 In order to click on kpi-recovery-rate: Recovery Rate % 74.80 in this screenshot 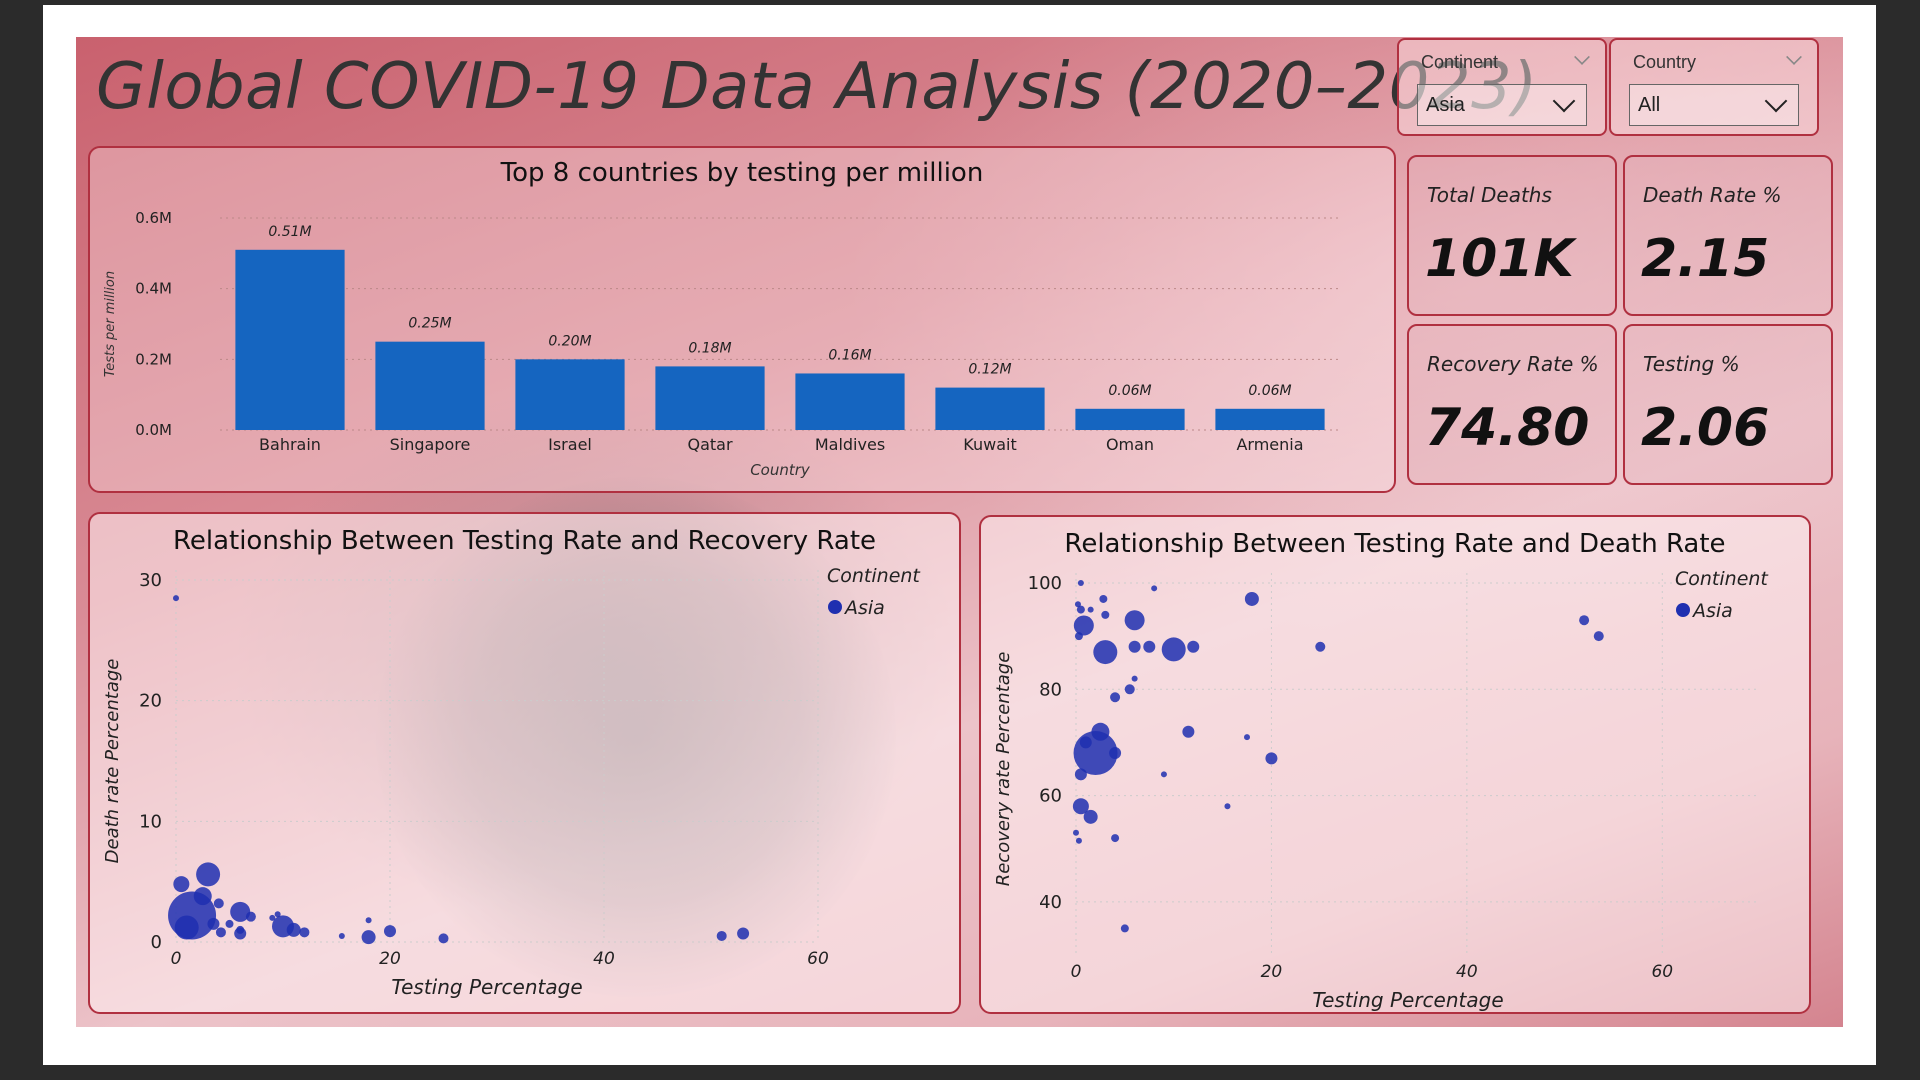, I will do `click(1512, 404)`.